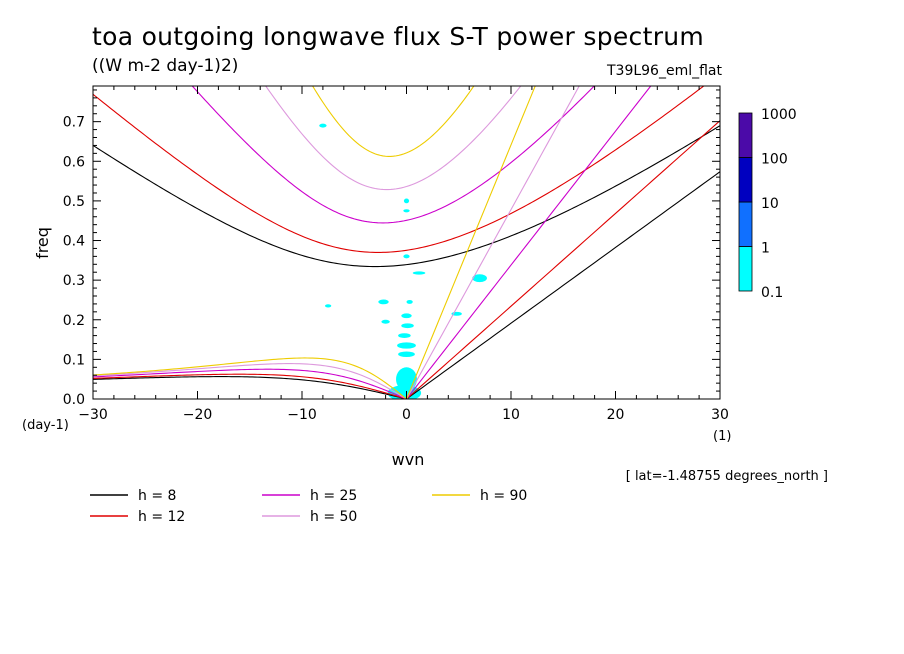 This screenshot has width=904, height=654. I want to click on colorbar-label: 1000, so click(779, 115).